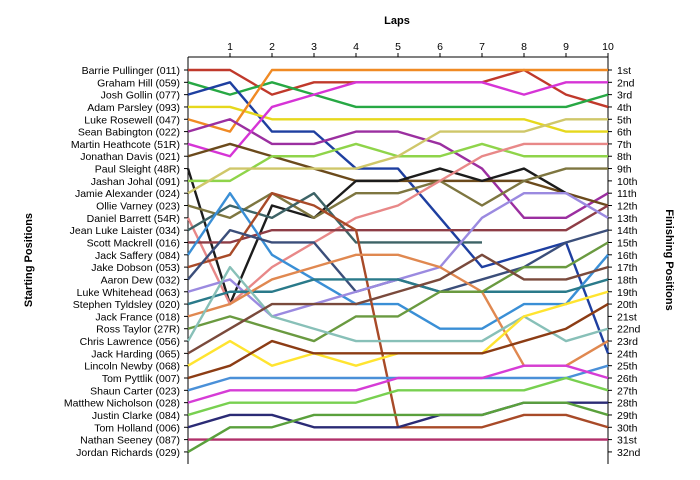  Describe the element at coordinates (122, 404) in the screenshot. I see `start-position-label: Matthew Nicholson (028)` at that location.